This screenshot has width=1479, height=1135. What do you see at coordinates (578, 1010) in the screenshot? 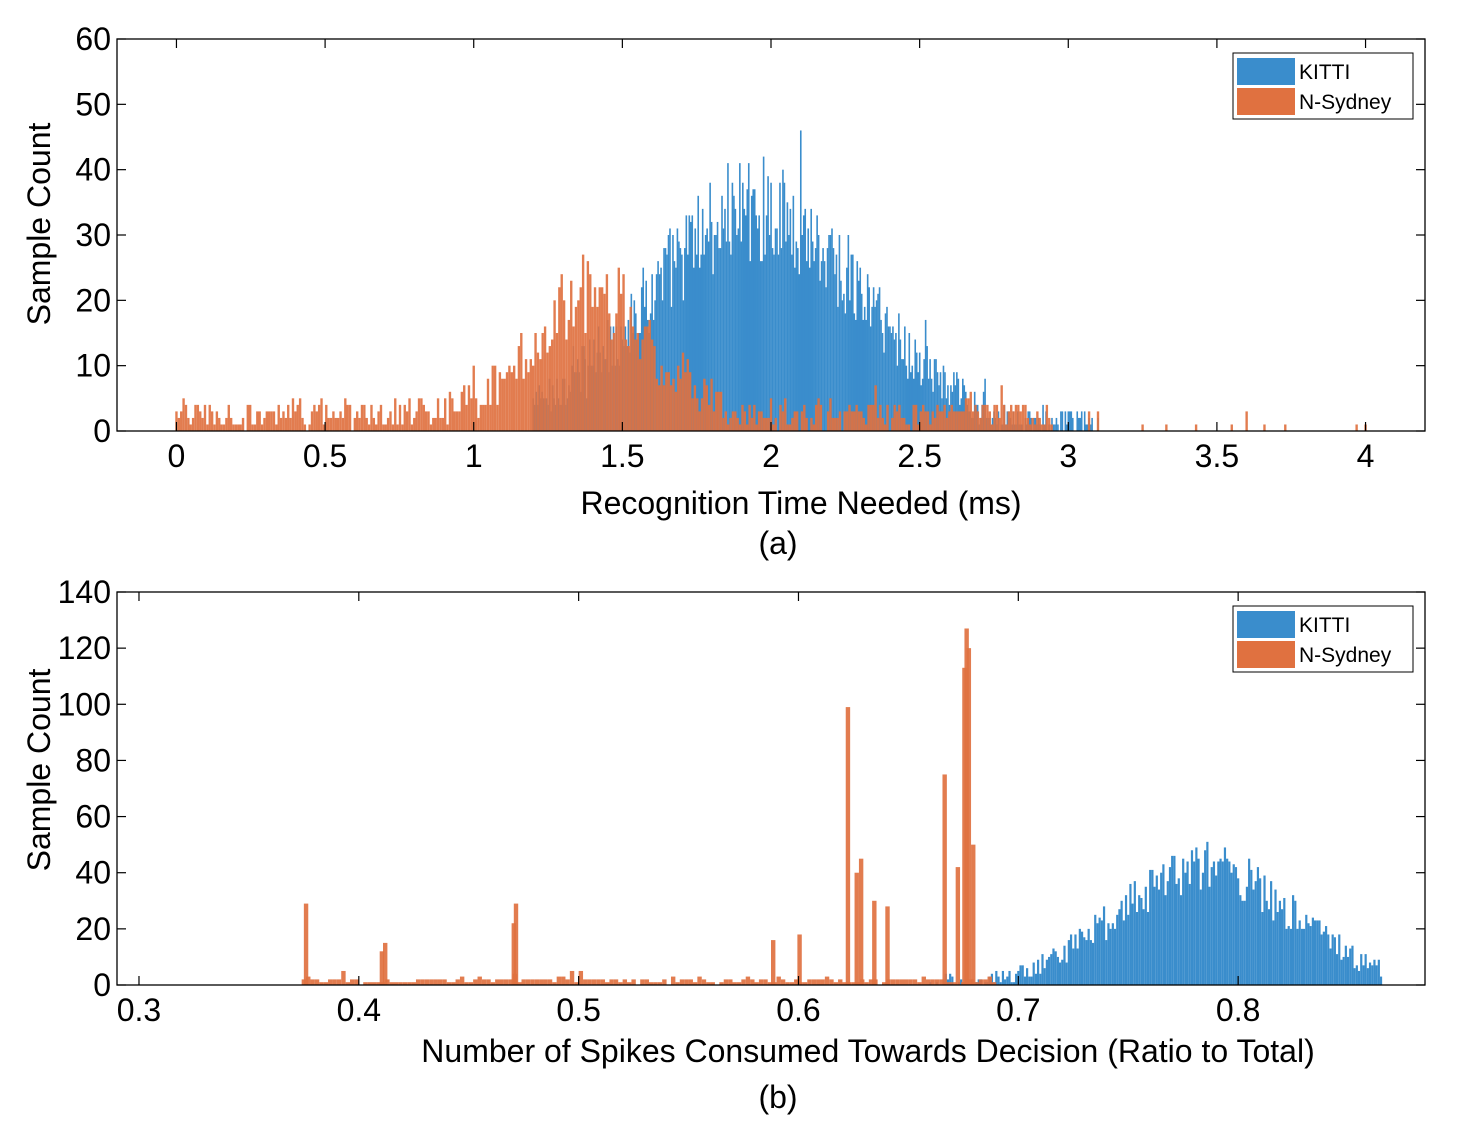
I see `x-tick-label: 0.5` at bounding box center [578, 1010].